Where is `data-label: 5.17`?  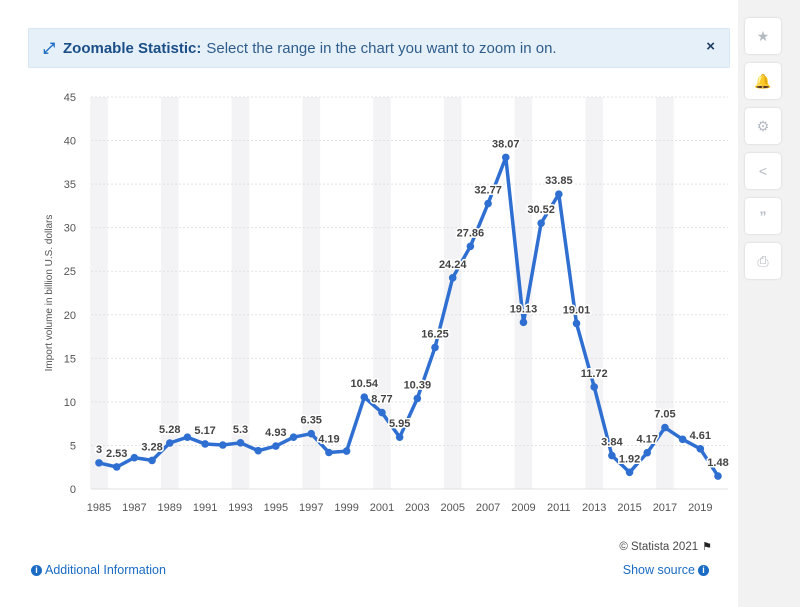
data-label: 5.17 is located at coordinates (204, 431).